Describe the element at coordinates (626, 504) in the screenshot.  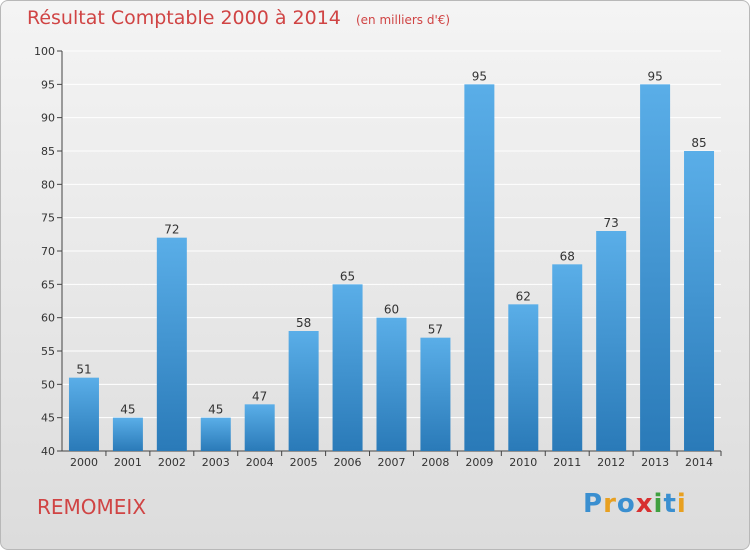
I see `logo-letter: o` at that location.